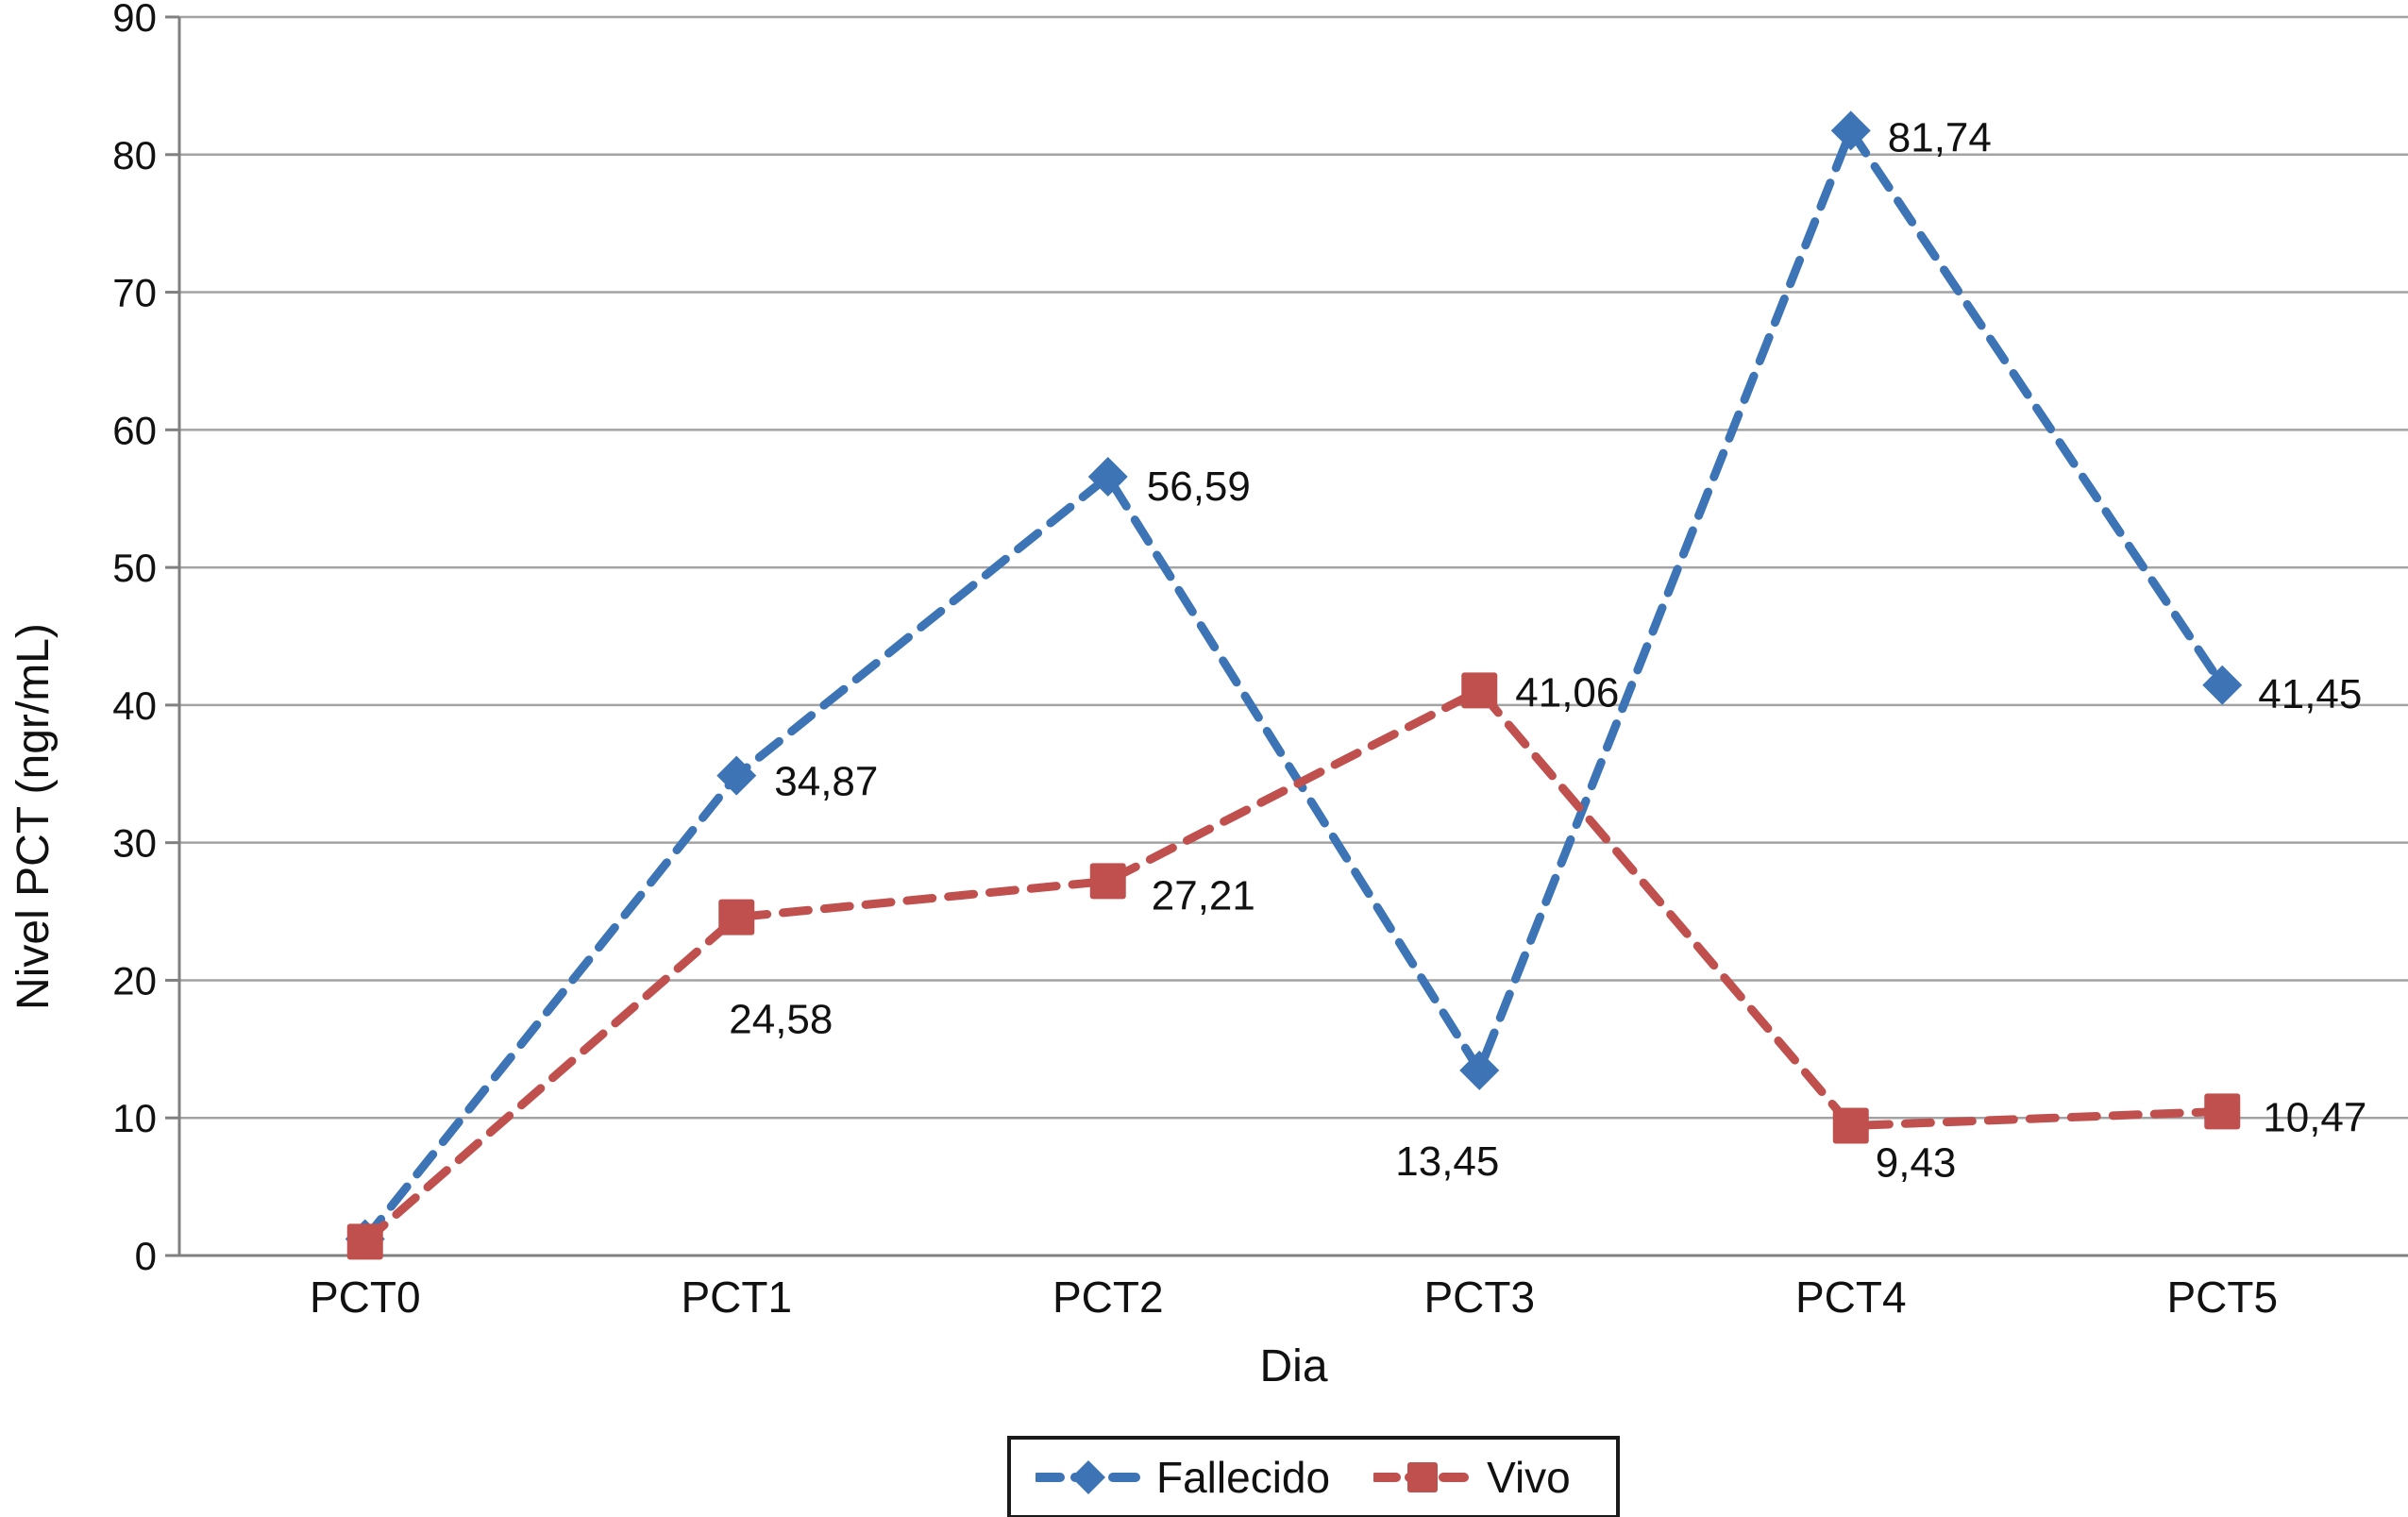 The image size is (2408, 1517). I want to click on vivo-marker-pct0, so click(364, 1241).